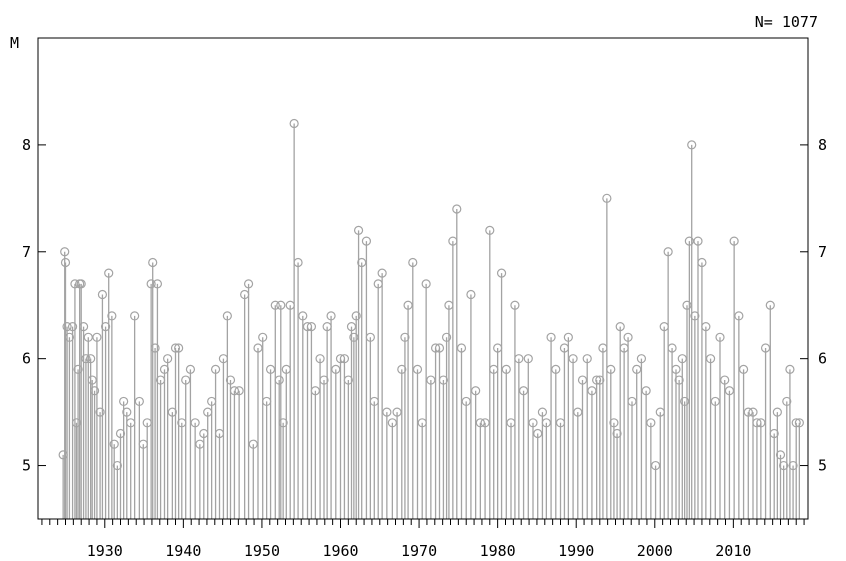 The height and width of the screenshot is (561, 846). I want to click on y-ticks-left: 5 6 7 8, so click(34, 305).